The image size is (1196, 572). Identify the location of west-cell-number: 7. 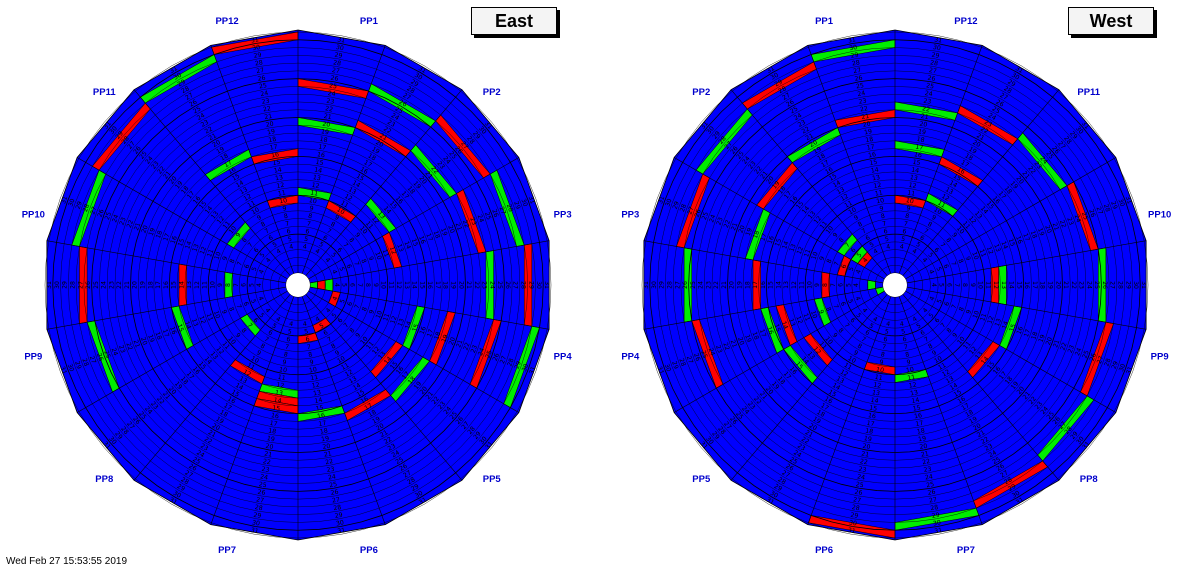
(926, 340).